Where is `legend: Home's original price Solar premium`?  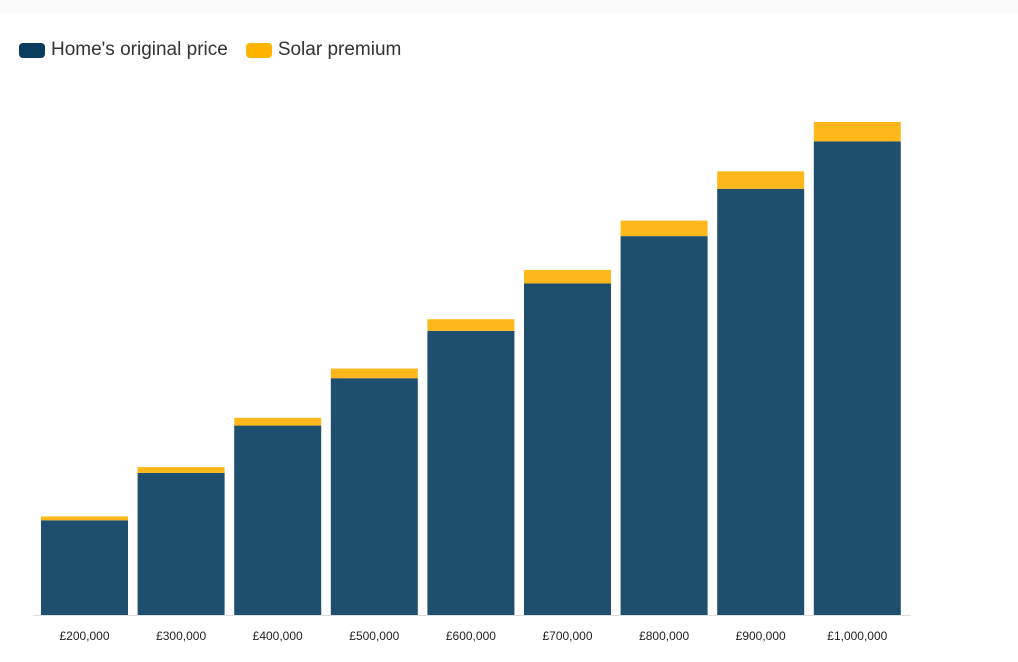 legend: Home's original price Solar premium is located at coordinates (219, 50).